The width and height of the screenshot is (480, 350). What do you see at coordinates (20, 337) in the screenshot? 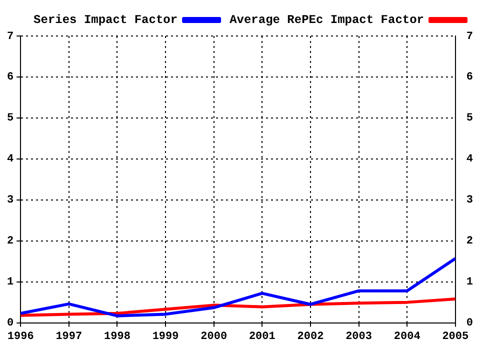
I see `x-tick-label: 1996` at bounding box center [20, 337].